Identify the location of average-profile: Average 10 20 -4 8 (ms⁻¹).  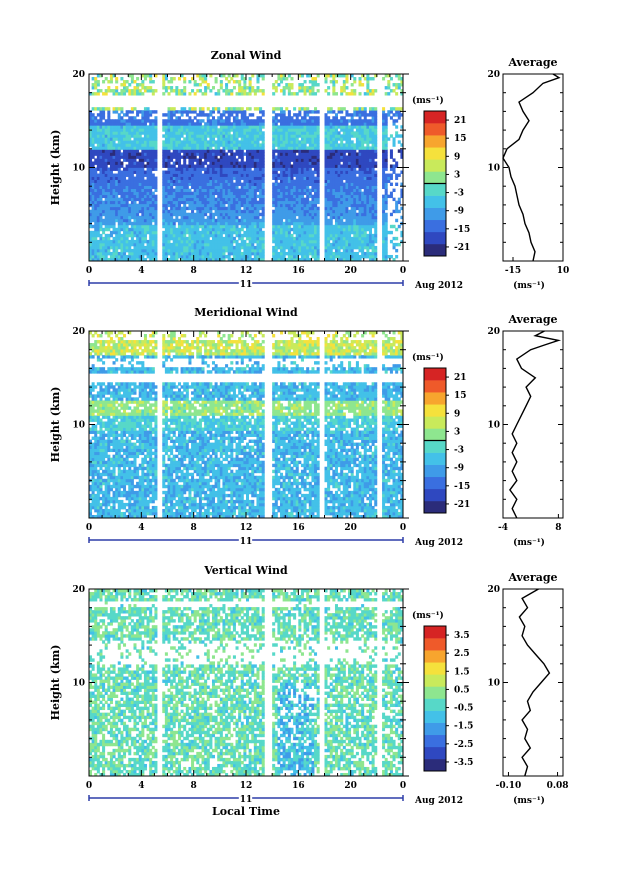
(525, 430).